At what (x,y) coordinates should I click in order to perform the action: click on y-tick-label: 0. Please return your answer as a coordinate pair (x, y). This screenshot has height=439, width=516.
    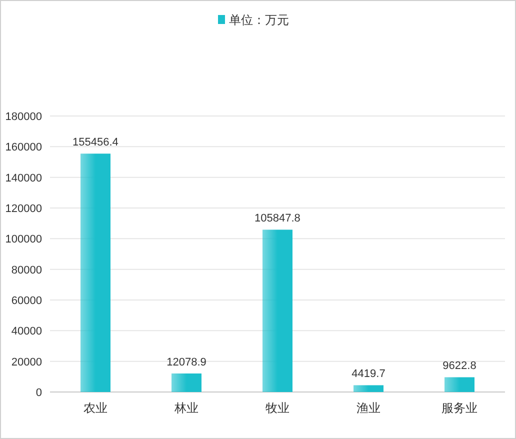
    Looking at the image, I should click on (39, 393).